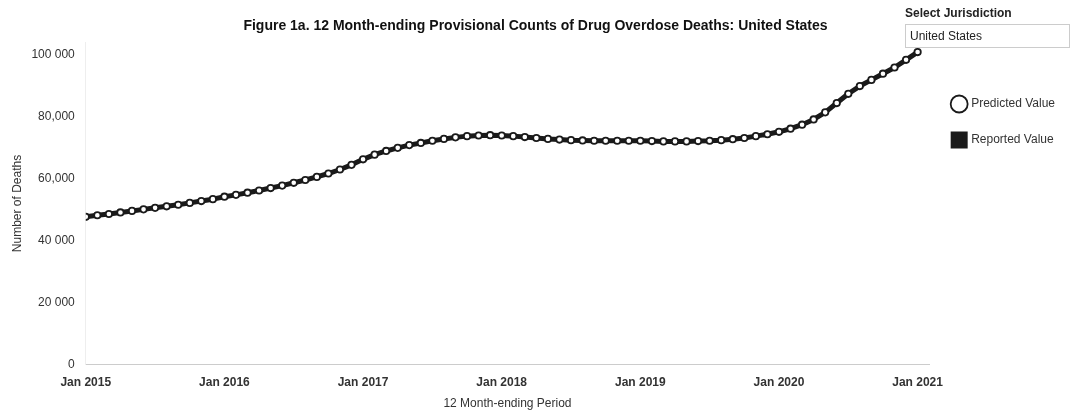 The image size is (1075, 419). I want to click on x-axis-title: 12 Month-ending Period, so click(507, 403).